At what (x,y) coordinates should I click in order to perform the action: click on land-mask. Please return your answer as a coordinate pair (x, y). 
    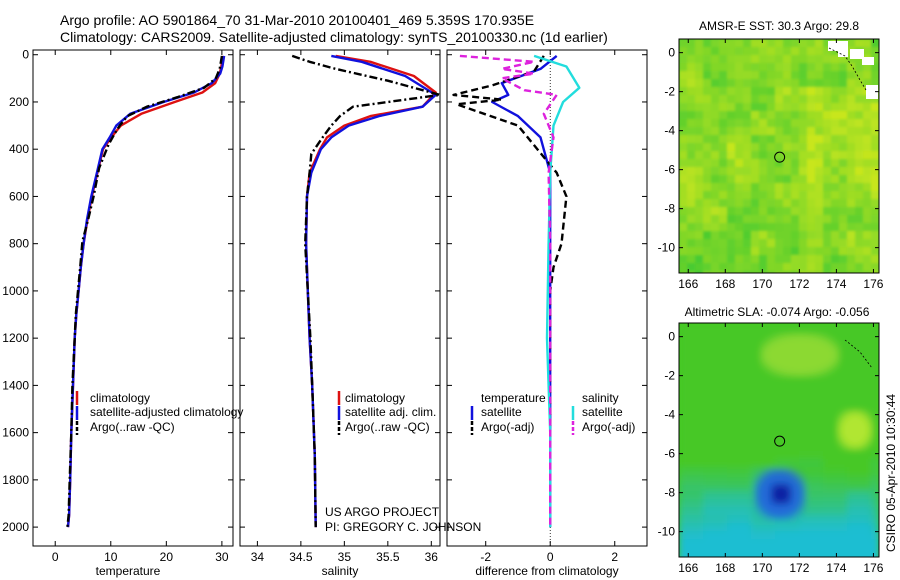
    Looking at the image, I should click on (868, 61).